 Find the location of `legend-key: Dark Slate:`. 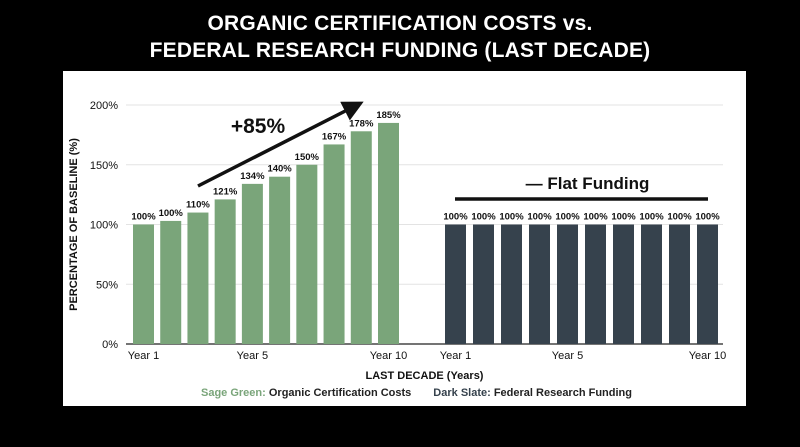

legend-key: Dark Slate: is located at coordinates (461, 393).